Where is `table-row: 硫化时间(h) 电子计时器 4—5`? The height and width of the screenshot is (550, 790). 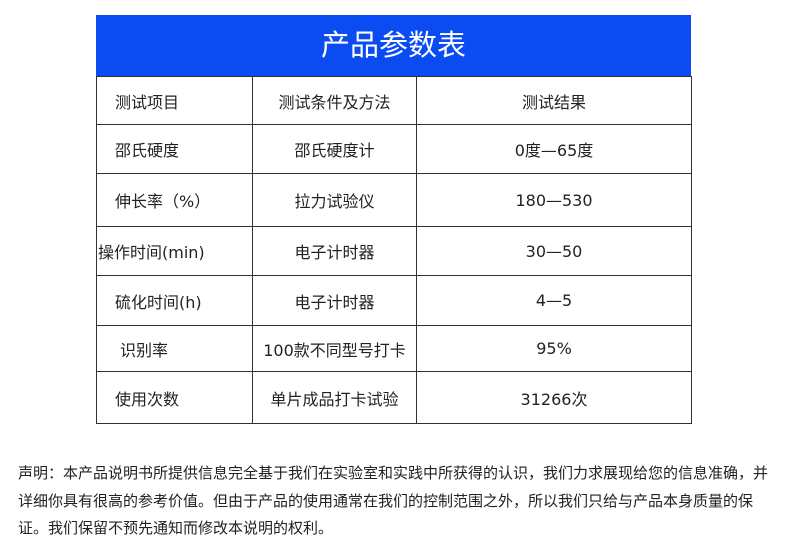 table-row: 硫化时间(h) 电子计时器 4—5 is located at coordinates (394, 300).